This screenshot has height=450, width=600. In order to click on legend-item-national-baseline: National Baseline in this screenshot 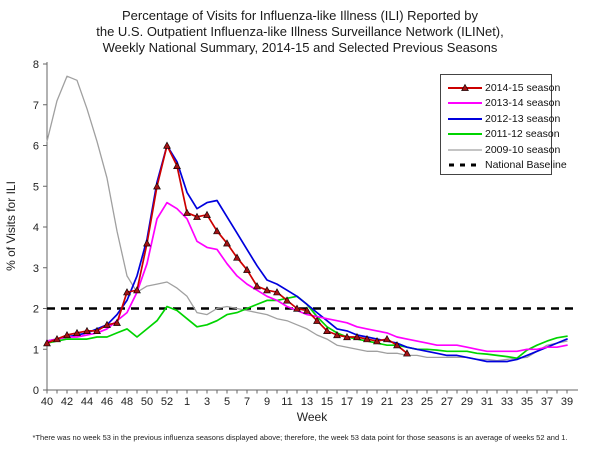, I will do `click(504, 166)`.